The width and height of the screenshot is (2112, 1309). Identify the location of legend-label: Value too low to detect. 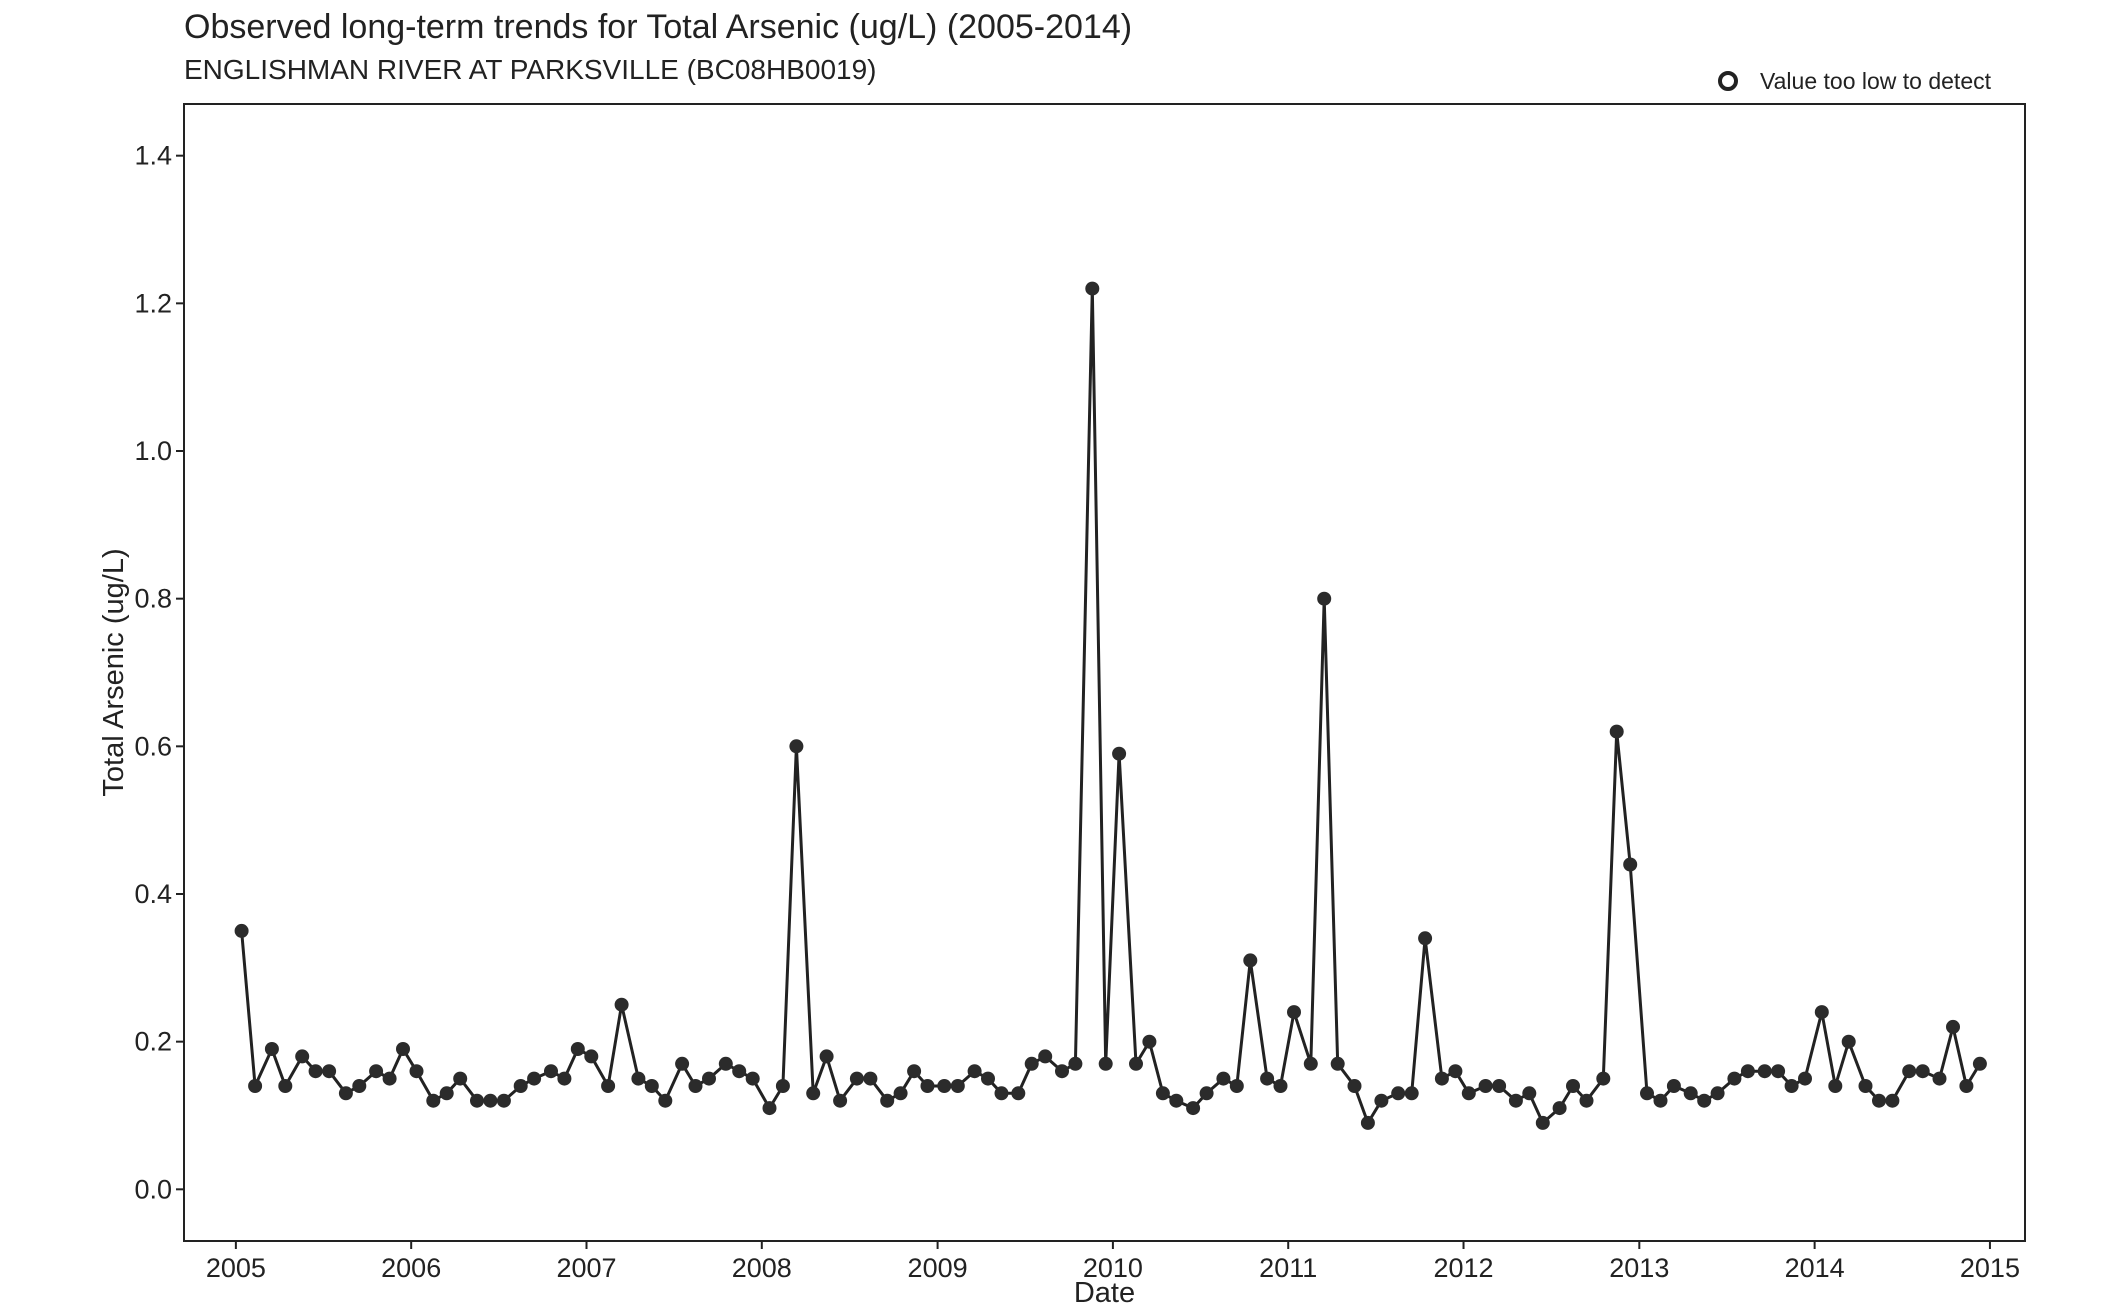
(1875, 80).